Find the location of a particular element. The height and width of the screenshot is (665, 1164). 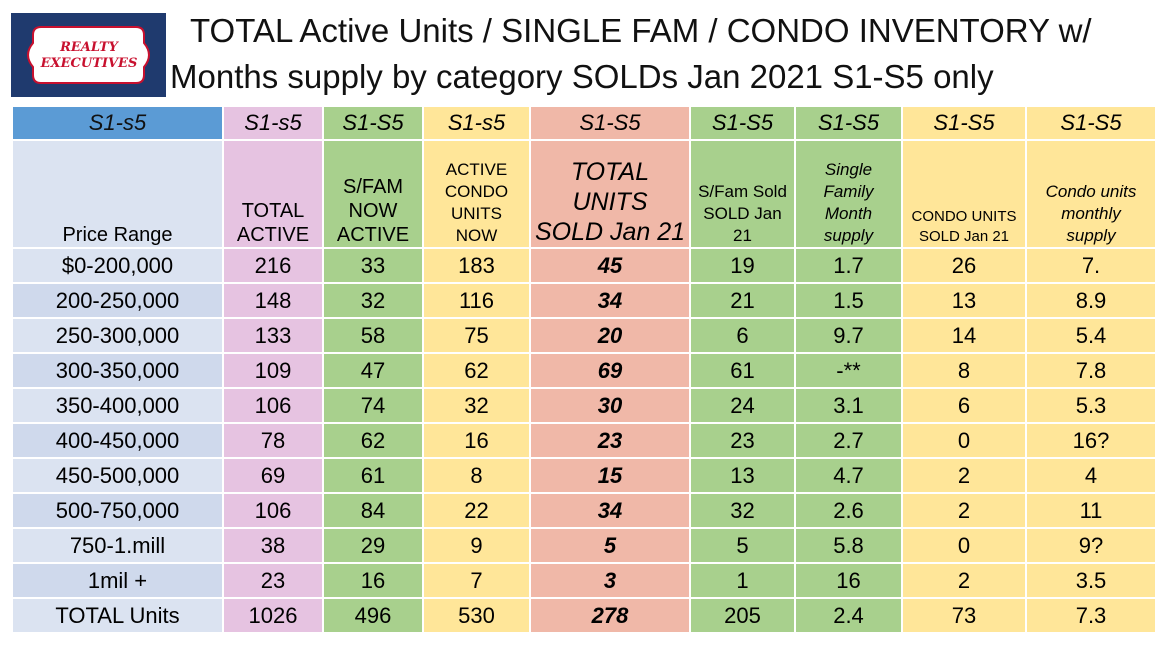

condo-sold-cell: 13 is located at coordinates (964, 300).